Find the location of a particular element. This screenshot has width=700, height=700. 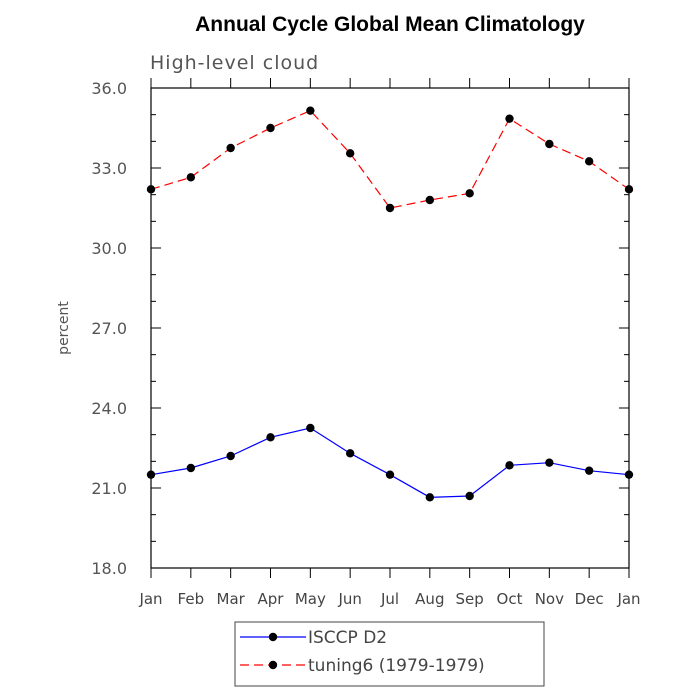

x-tick-label: Jul is located at coordinates (389, 599).